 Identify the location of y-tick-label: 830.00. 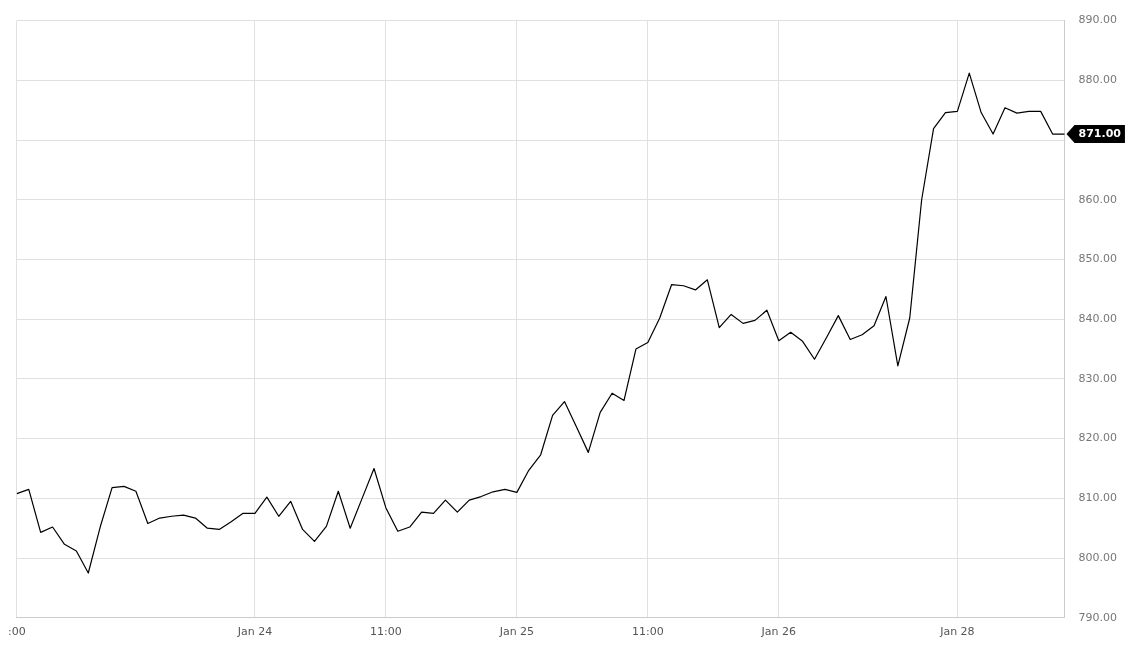
(1098, 378).